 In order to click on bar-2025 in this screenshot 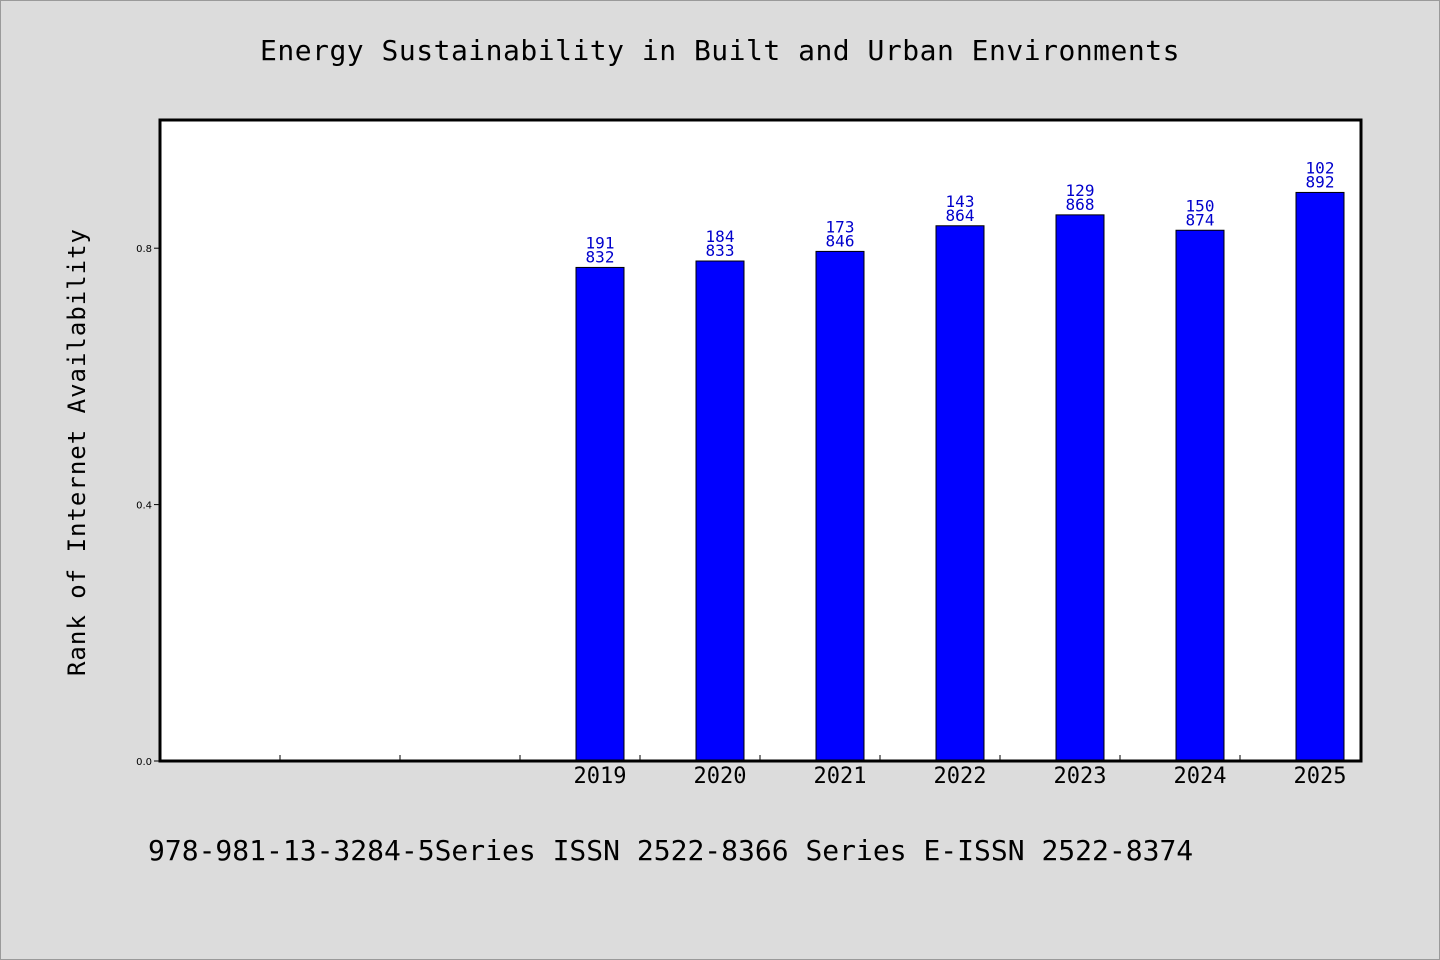, I will do `click(1320, 476)`.